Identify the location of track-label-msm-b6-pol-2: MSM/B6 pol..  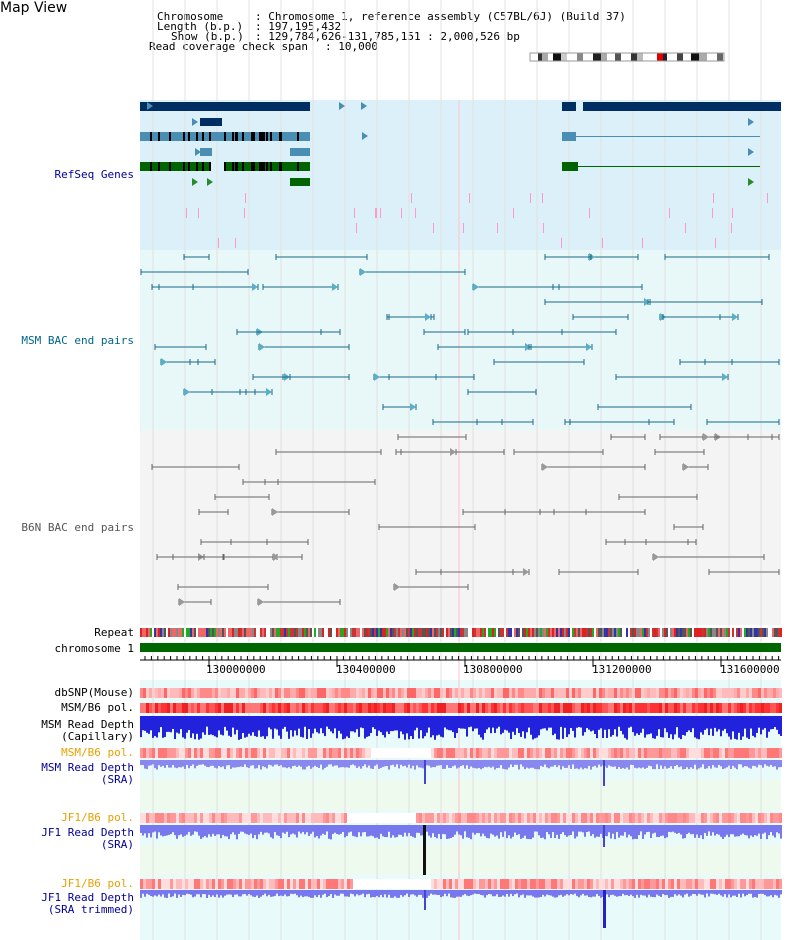
(97, 752).